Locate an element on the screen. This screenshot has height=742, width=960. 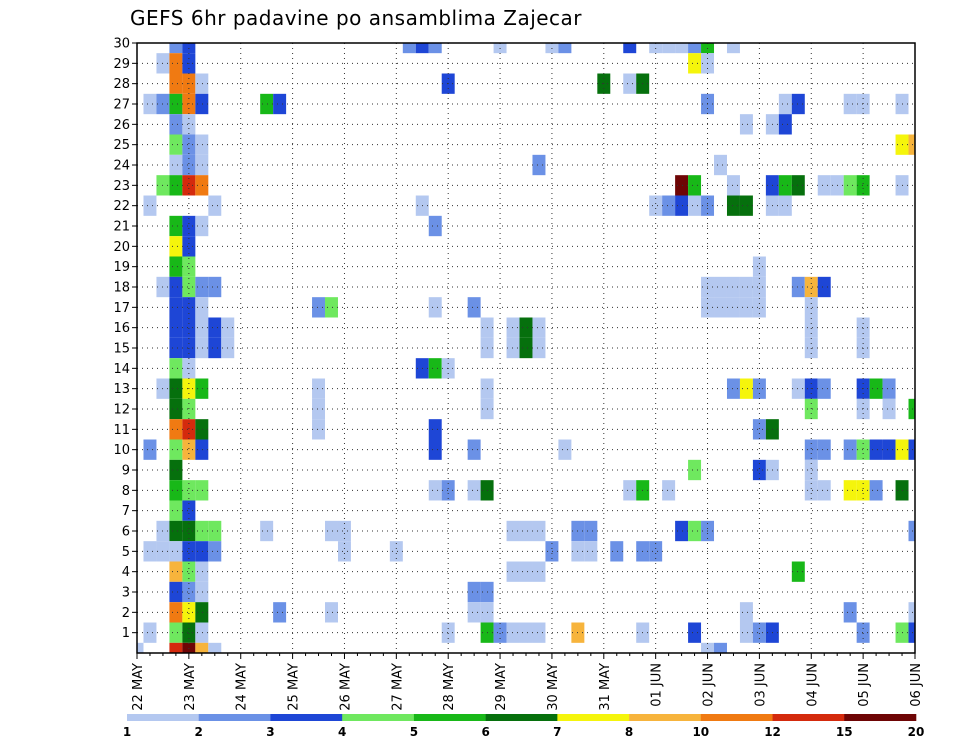
colorbar-label: 10 is located at coordinates (700, 732).